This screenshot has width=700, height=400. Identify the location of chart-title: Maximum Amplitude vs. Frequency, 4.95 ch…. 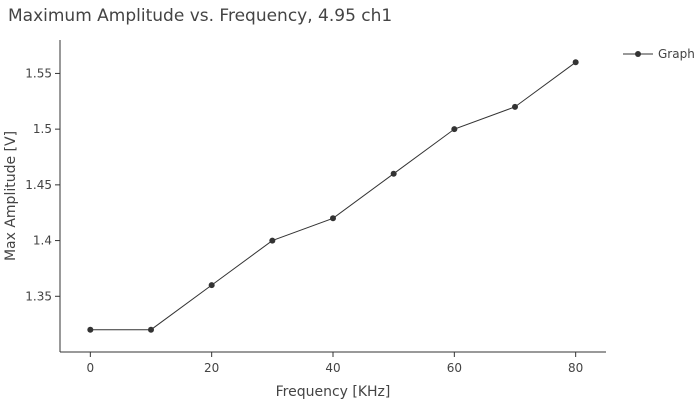
(200, 16).